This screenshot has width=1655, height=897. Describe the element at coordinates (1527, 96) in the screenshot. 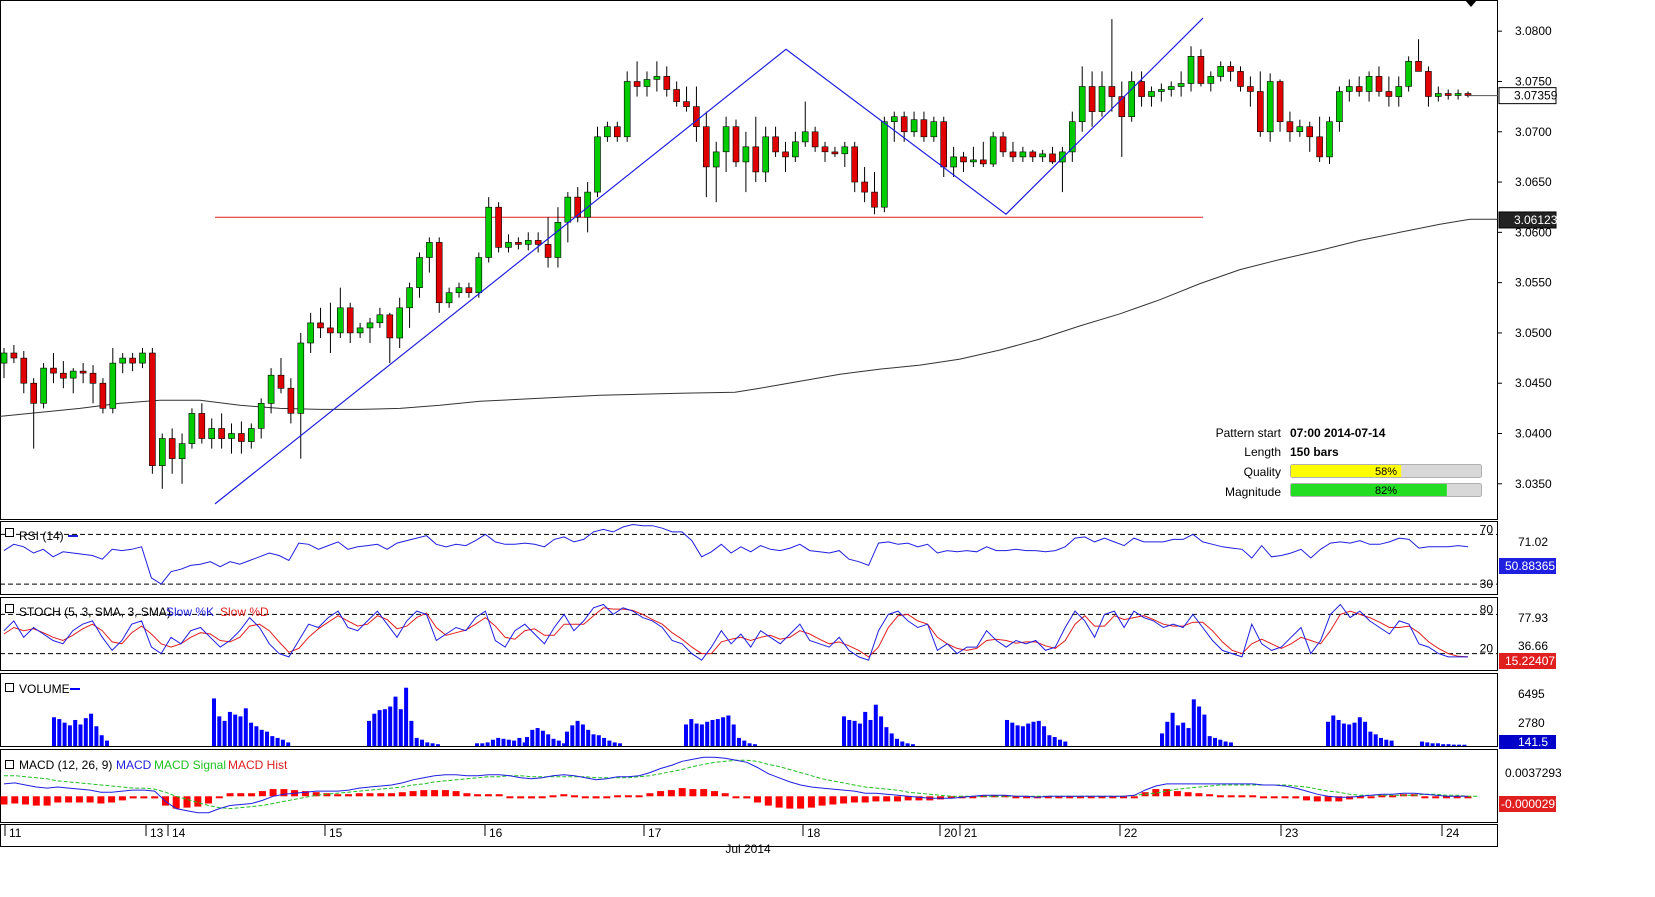

I see `current-price-box` at that location.